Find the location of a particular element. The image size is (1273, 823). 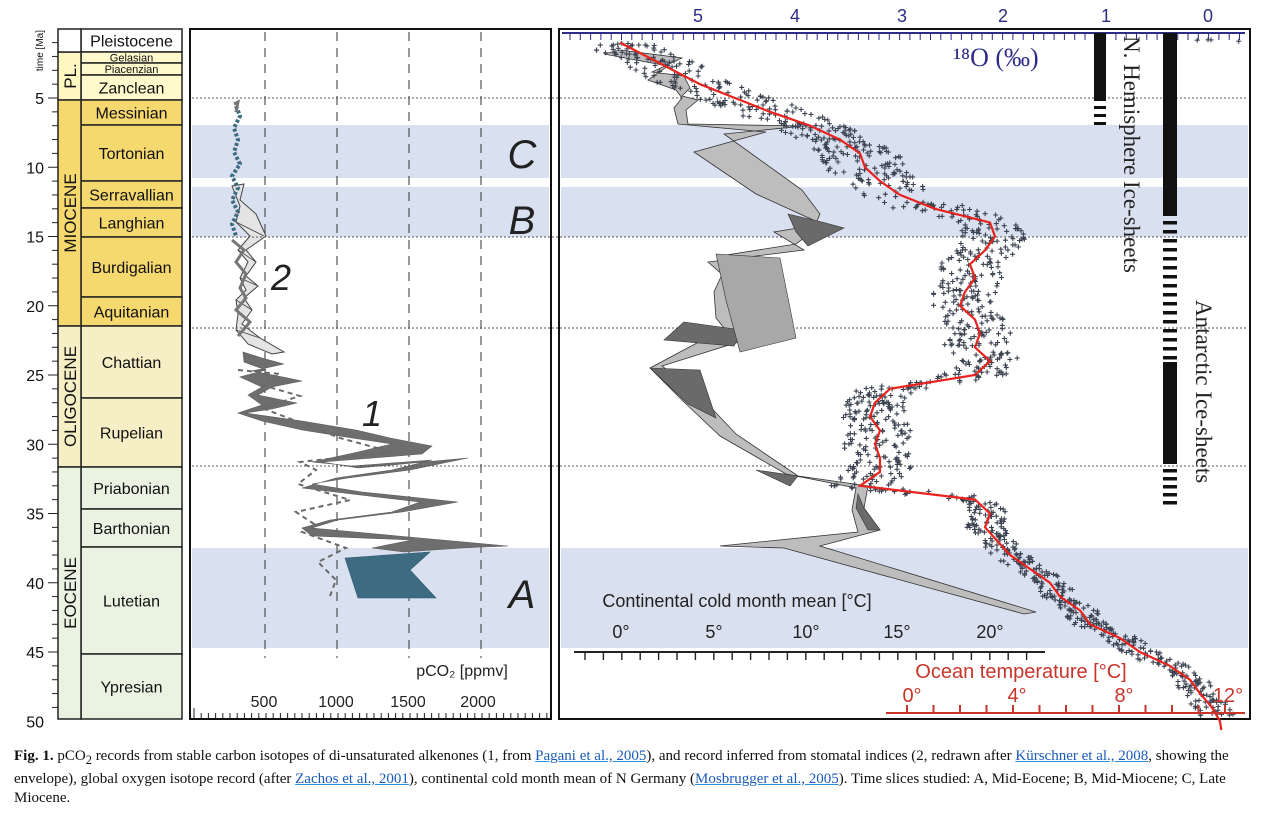

stage-label: Ypresian is located at coordinates (132, 688).